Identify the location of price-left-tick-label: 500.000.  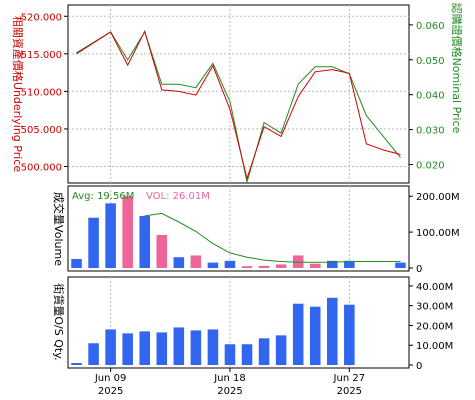
(41, 167).